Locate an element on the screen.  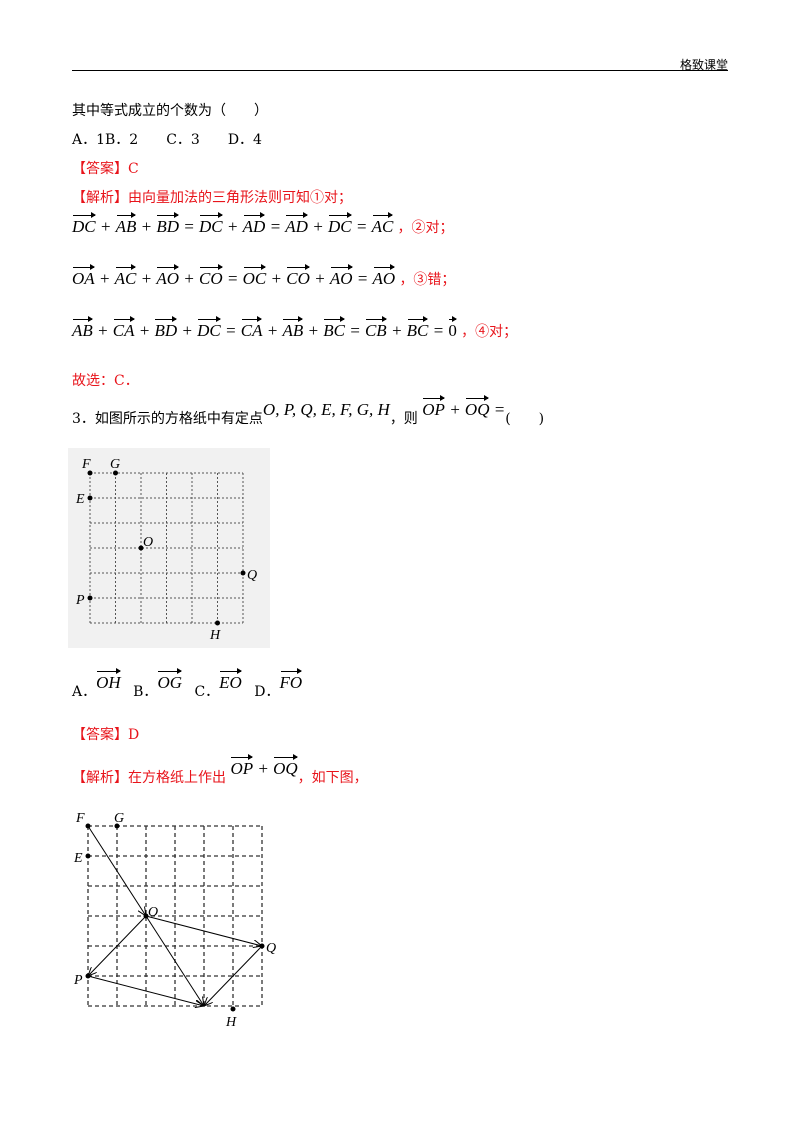
option-b-vector: OG is located at coordinates (169, 680).